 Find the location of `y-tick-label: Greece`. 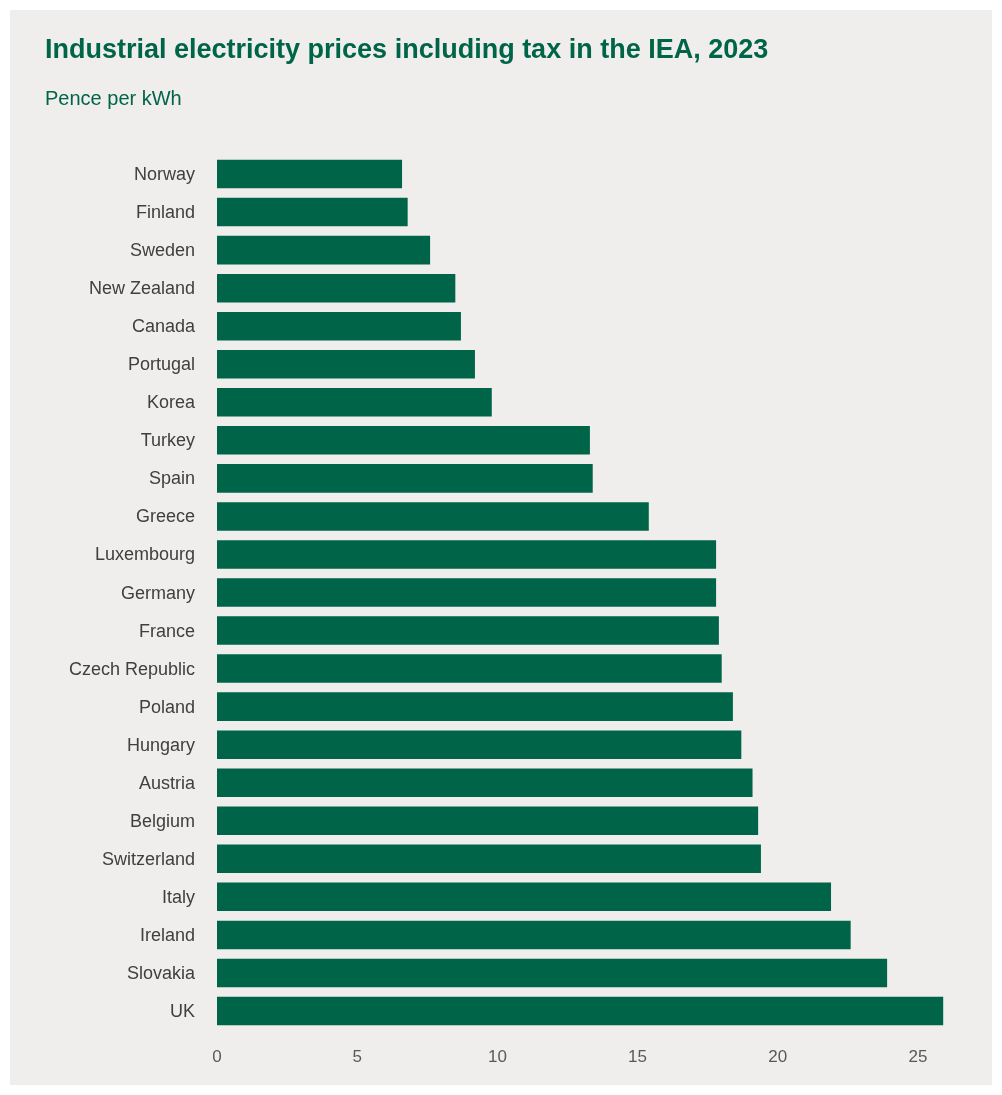

y-tick-label: Greece is located at coordinates (165, 516).